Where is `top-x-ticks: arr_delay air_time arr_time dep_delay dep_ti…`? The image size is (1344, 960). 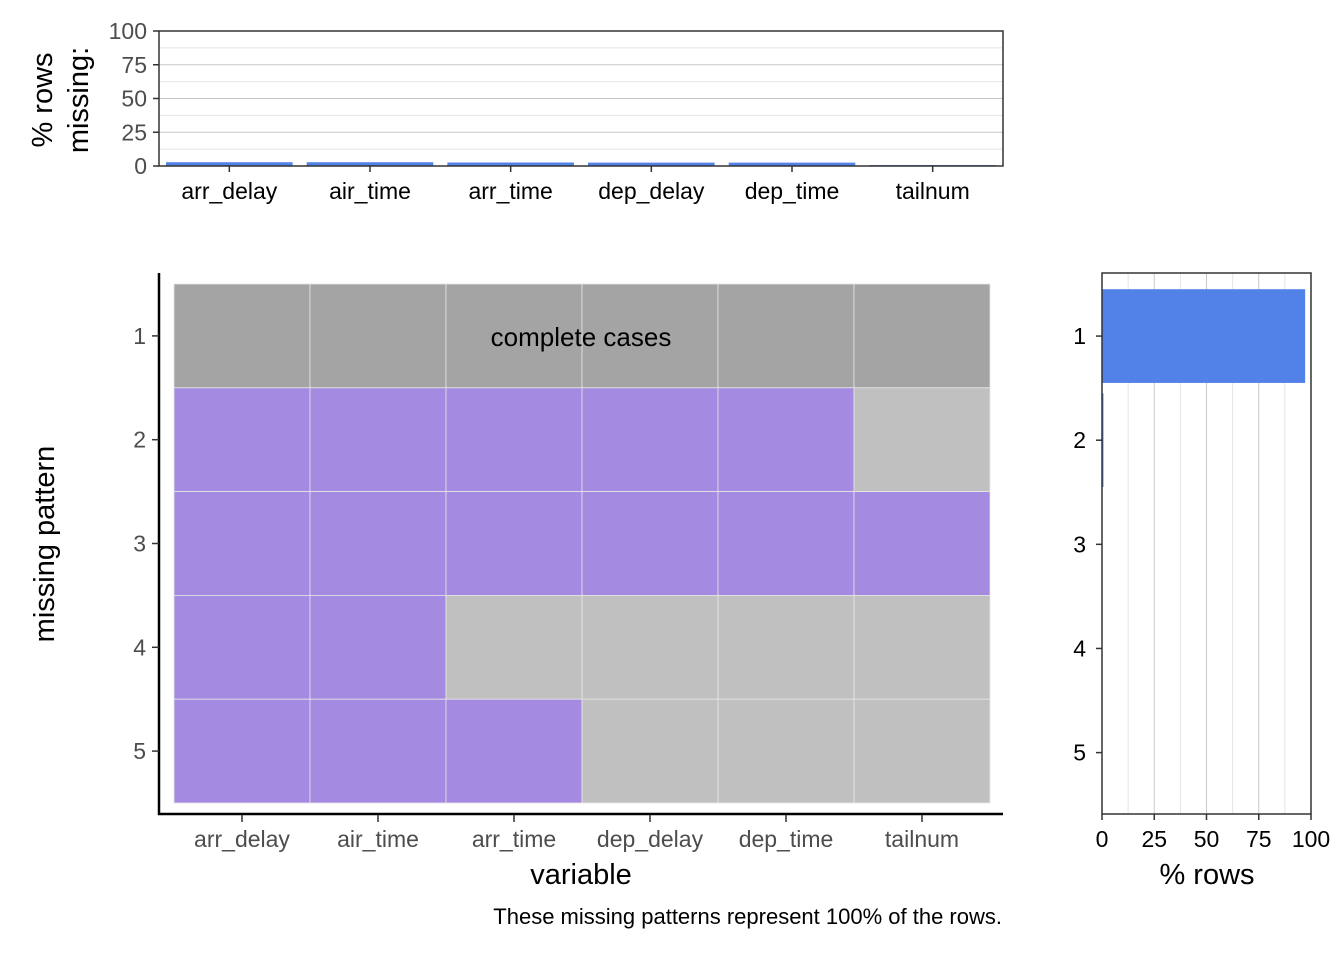 top-x-ticks: arr_delay air_time arr_time dep_delay dep_ti… is located at coordinates (575, 185).